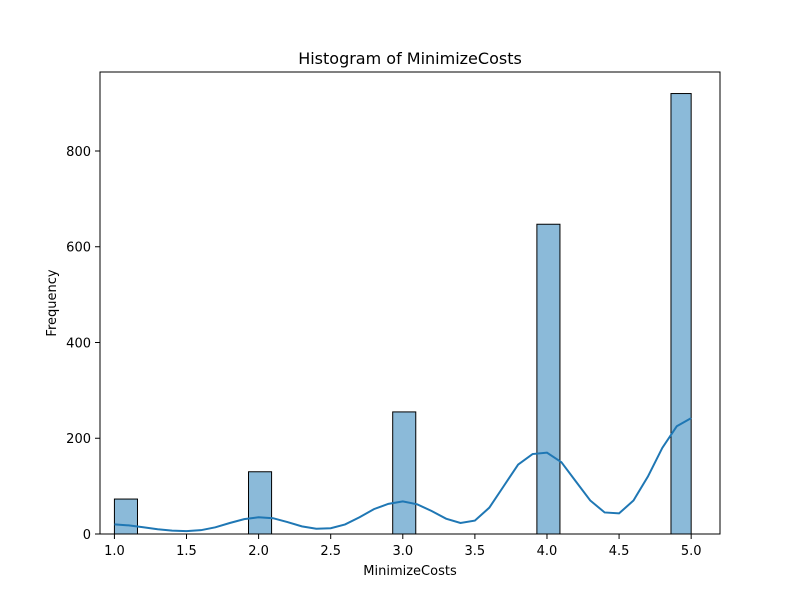 The image size is (800, 600). Describe the element at coordinates (410, 58) in the screenshot. I see `chart-title: Histogram of MinimizeCosts` at that location.